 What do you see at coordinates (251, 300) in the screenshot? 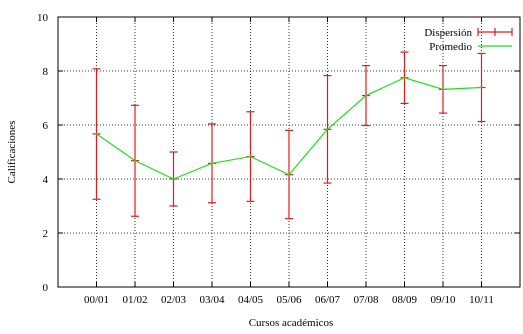
I see `x-tick-label: 04/05` at bounding box center [251, 300].